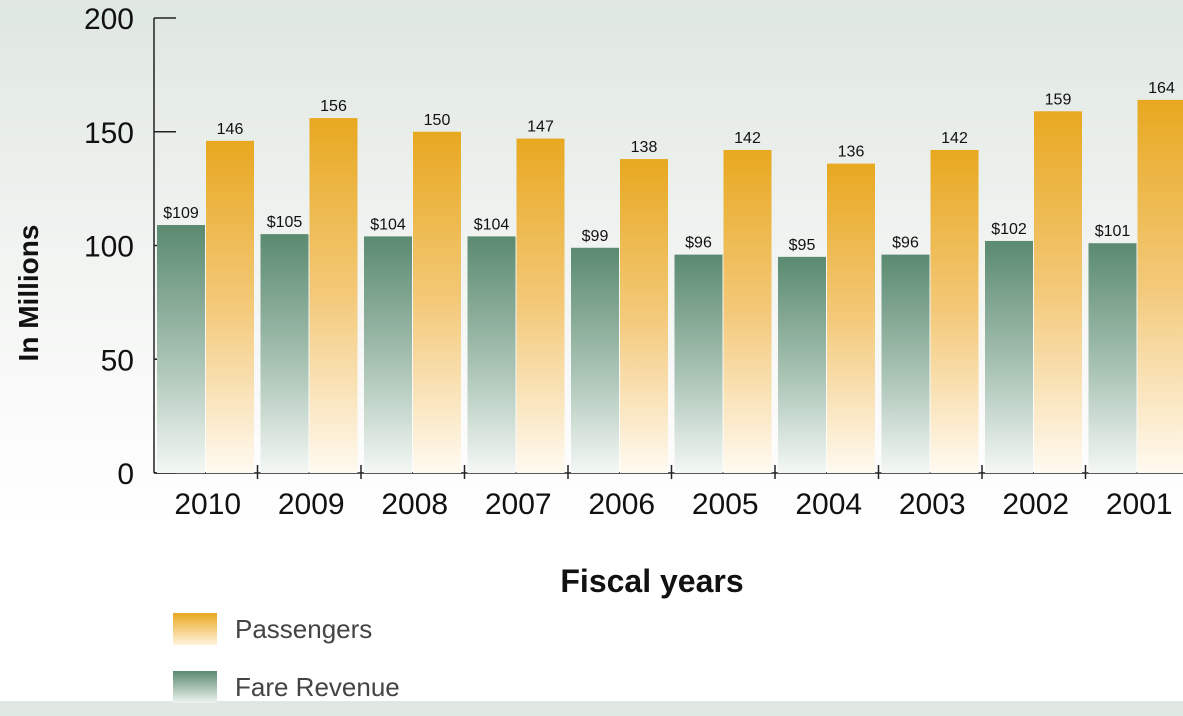  I want to click on data-label: $102, so click(1009, 229).